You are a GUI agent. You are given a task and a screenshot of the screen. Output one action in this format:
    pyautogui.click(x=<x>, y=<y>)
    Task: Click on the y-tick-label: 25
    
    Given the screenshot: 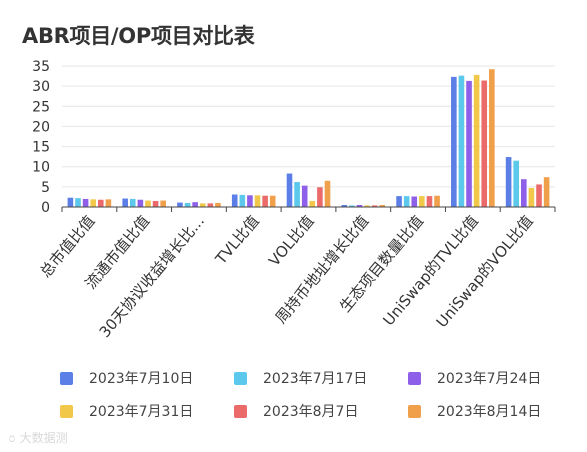 What is the action you would take?
    pyautogui.click(x=41, y=107)
    